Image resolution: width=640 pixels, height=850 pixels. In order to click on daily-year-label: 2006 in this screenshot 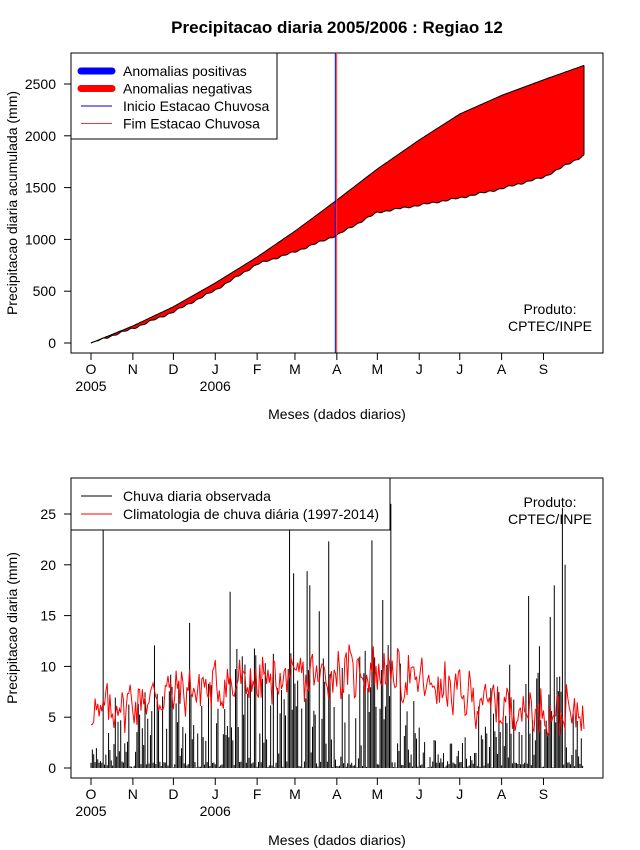, I will do `click(215, 811)`.